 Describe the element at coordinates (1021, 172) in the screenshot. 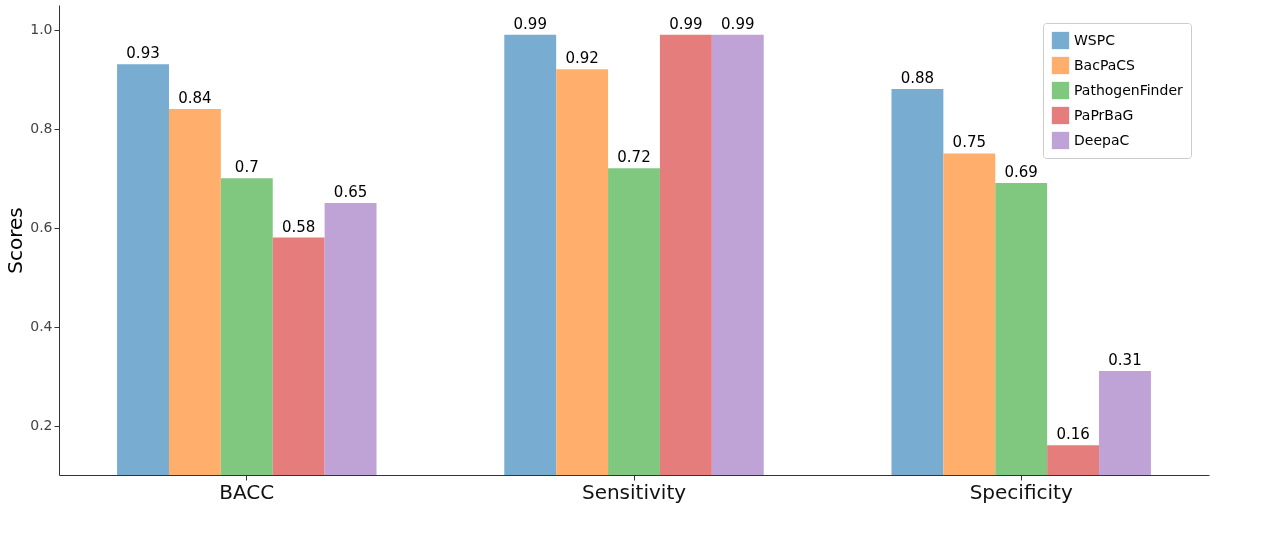

I see `data-label: 0.69` at that location.